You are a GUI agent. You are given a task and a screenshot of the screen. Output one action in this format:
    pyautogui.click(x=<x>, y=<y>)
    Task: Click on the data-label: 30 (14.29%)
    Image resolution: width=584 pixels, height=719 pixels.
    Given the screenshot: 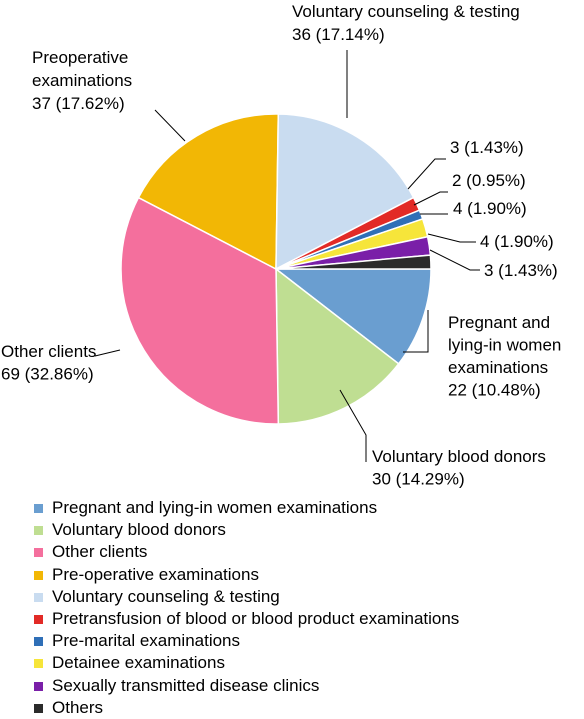 What is the action you would take?
    pyautogui.click(x=418, y=479)
    